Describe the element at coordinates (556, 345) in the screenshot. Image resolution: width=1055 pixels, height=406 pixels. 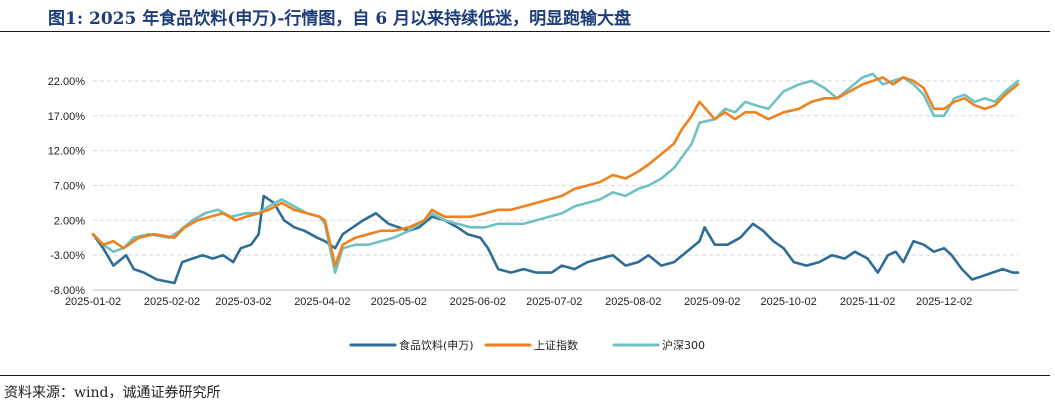
I see `legend-label: 上证指数` at that location.